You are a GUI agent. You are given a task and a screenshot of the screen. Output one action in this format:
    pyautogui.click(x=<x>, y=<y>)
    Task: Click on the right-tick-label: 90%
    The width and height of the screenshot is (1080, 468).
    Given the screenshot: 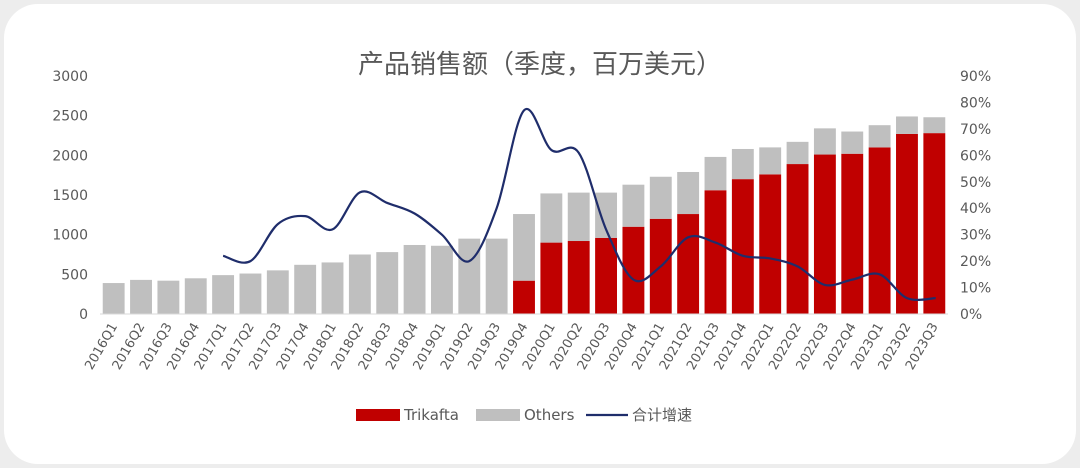 What is the action you would take?
    pyautogui.click(x=975, y=77)
    